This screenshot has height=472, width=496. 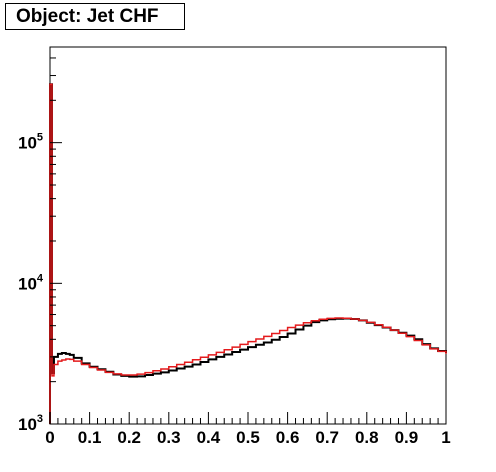 What do you see at coordinates (129, 437) in the screenshot?
I see `x-tick-label: 0.2` at bounding box center [129, 437].